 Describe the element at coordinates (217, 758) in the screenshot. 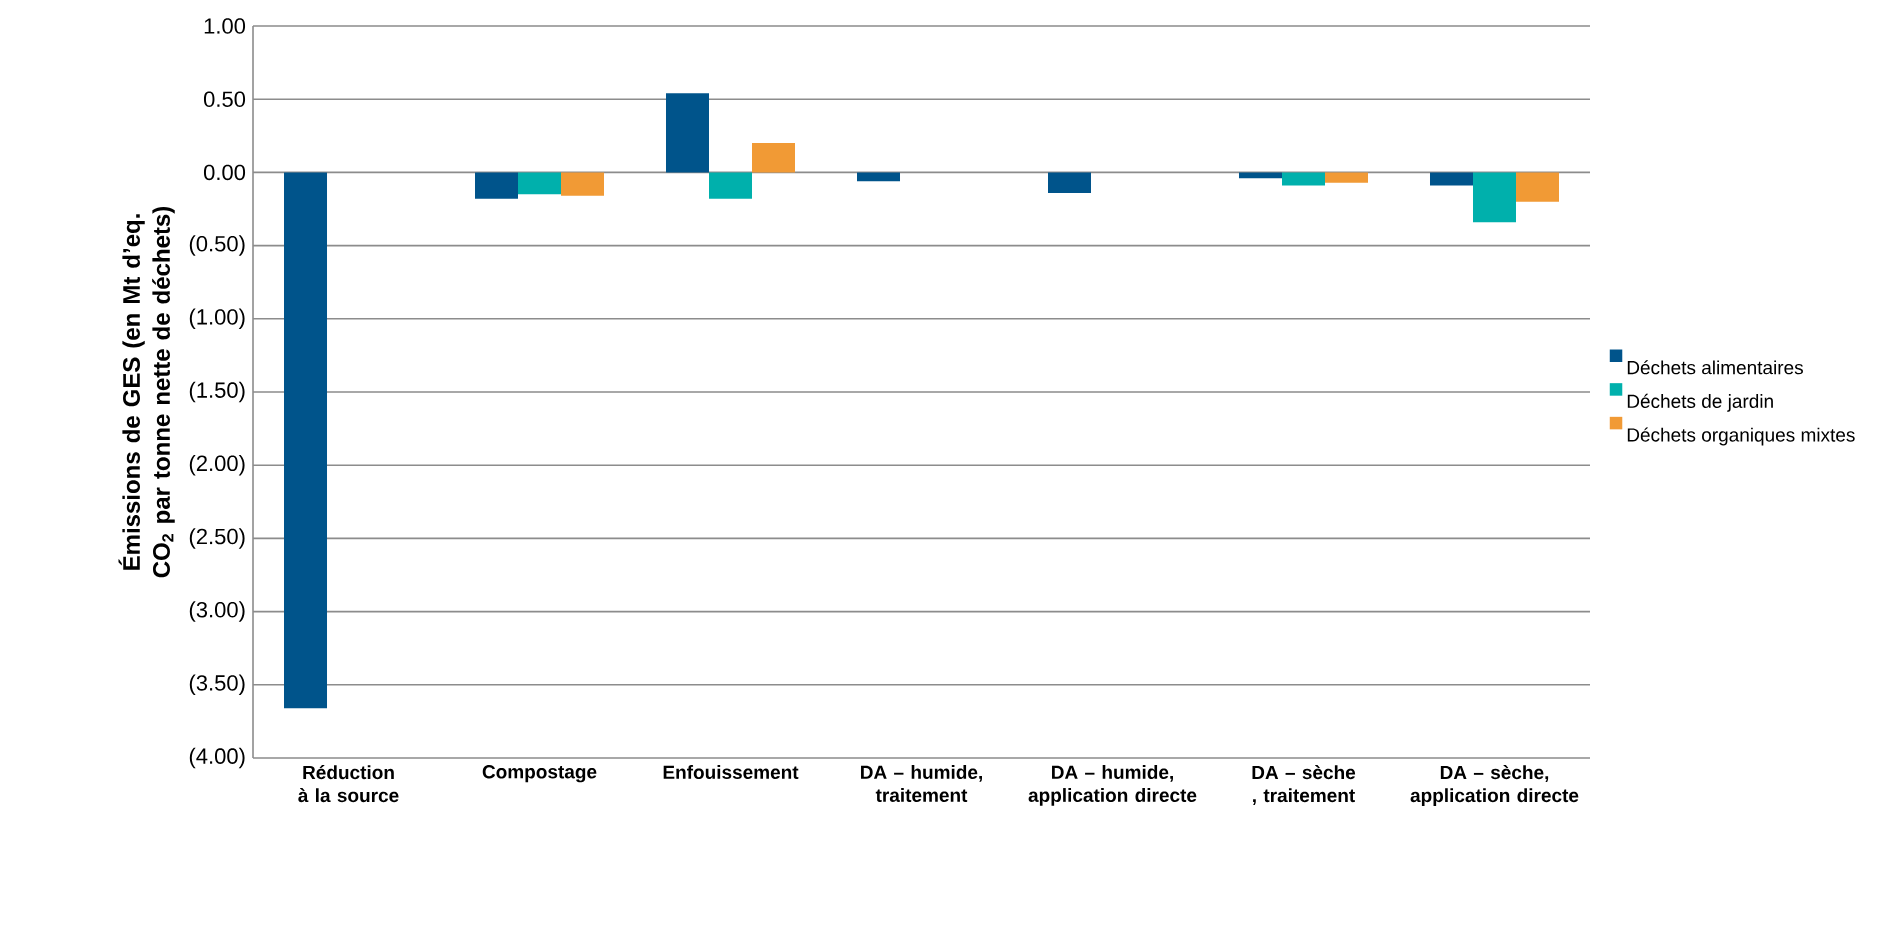

I see `y-tick-label: (4.00)` at that location.